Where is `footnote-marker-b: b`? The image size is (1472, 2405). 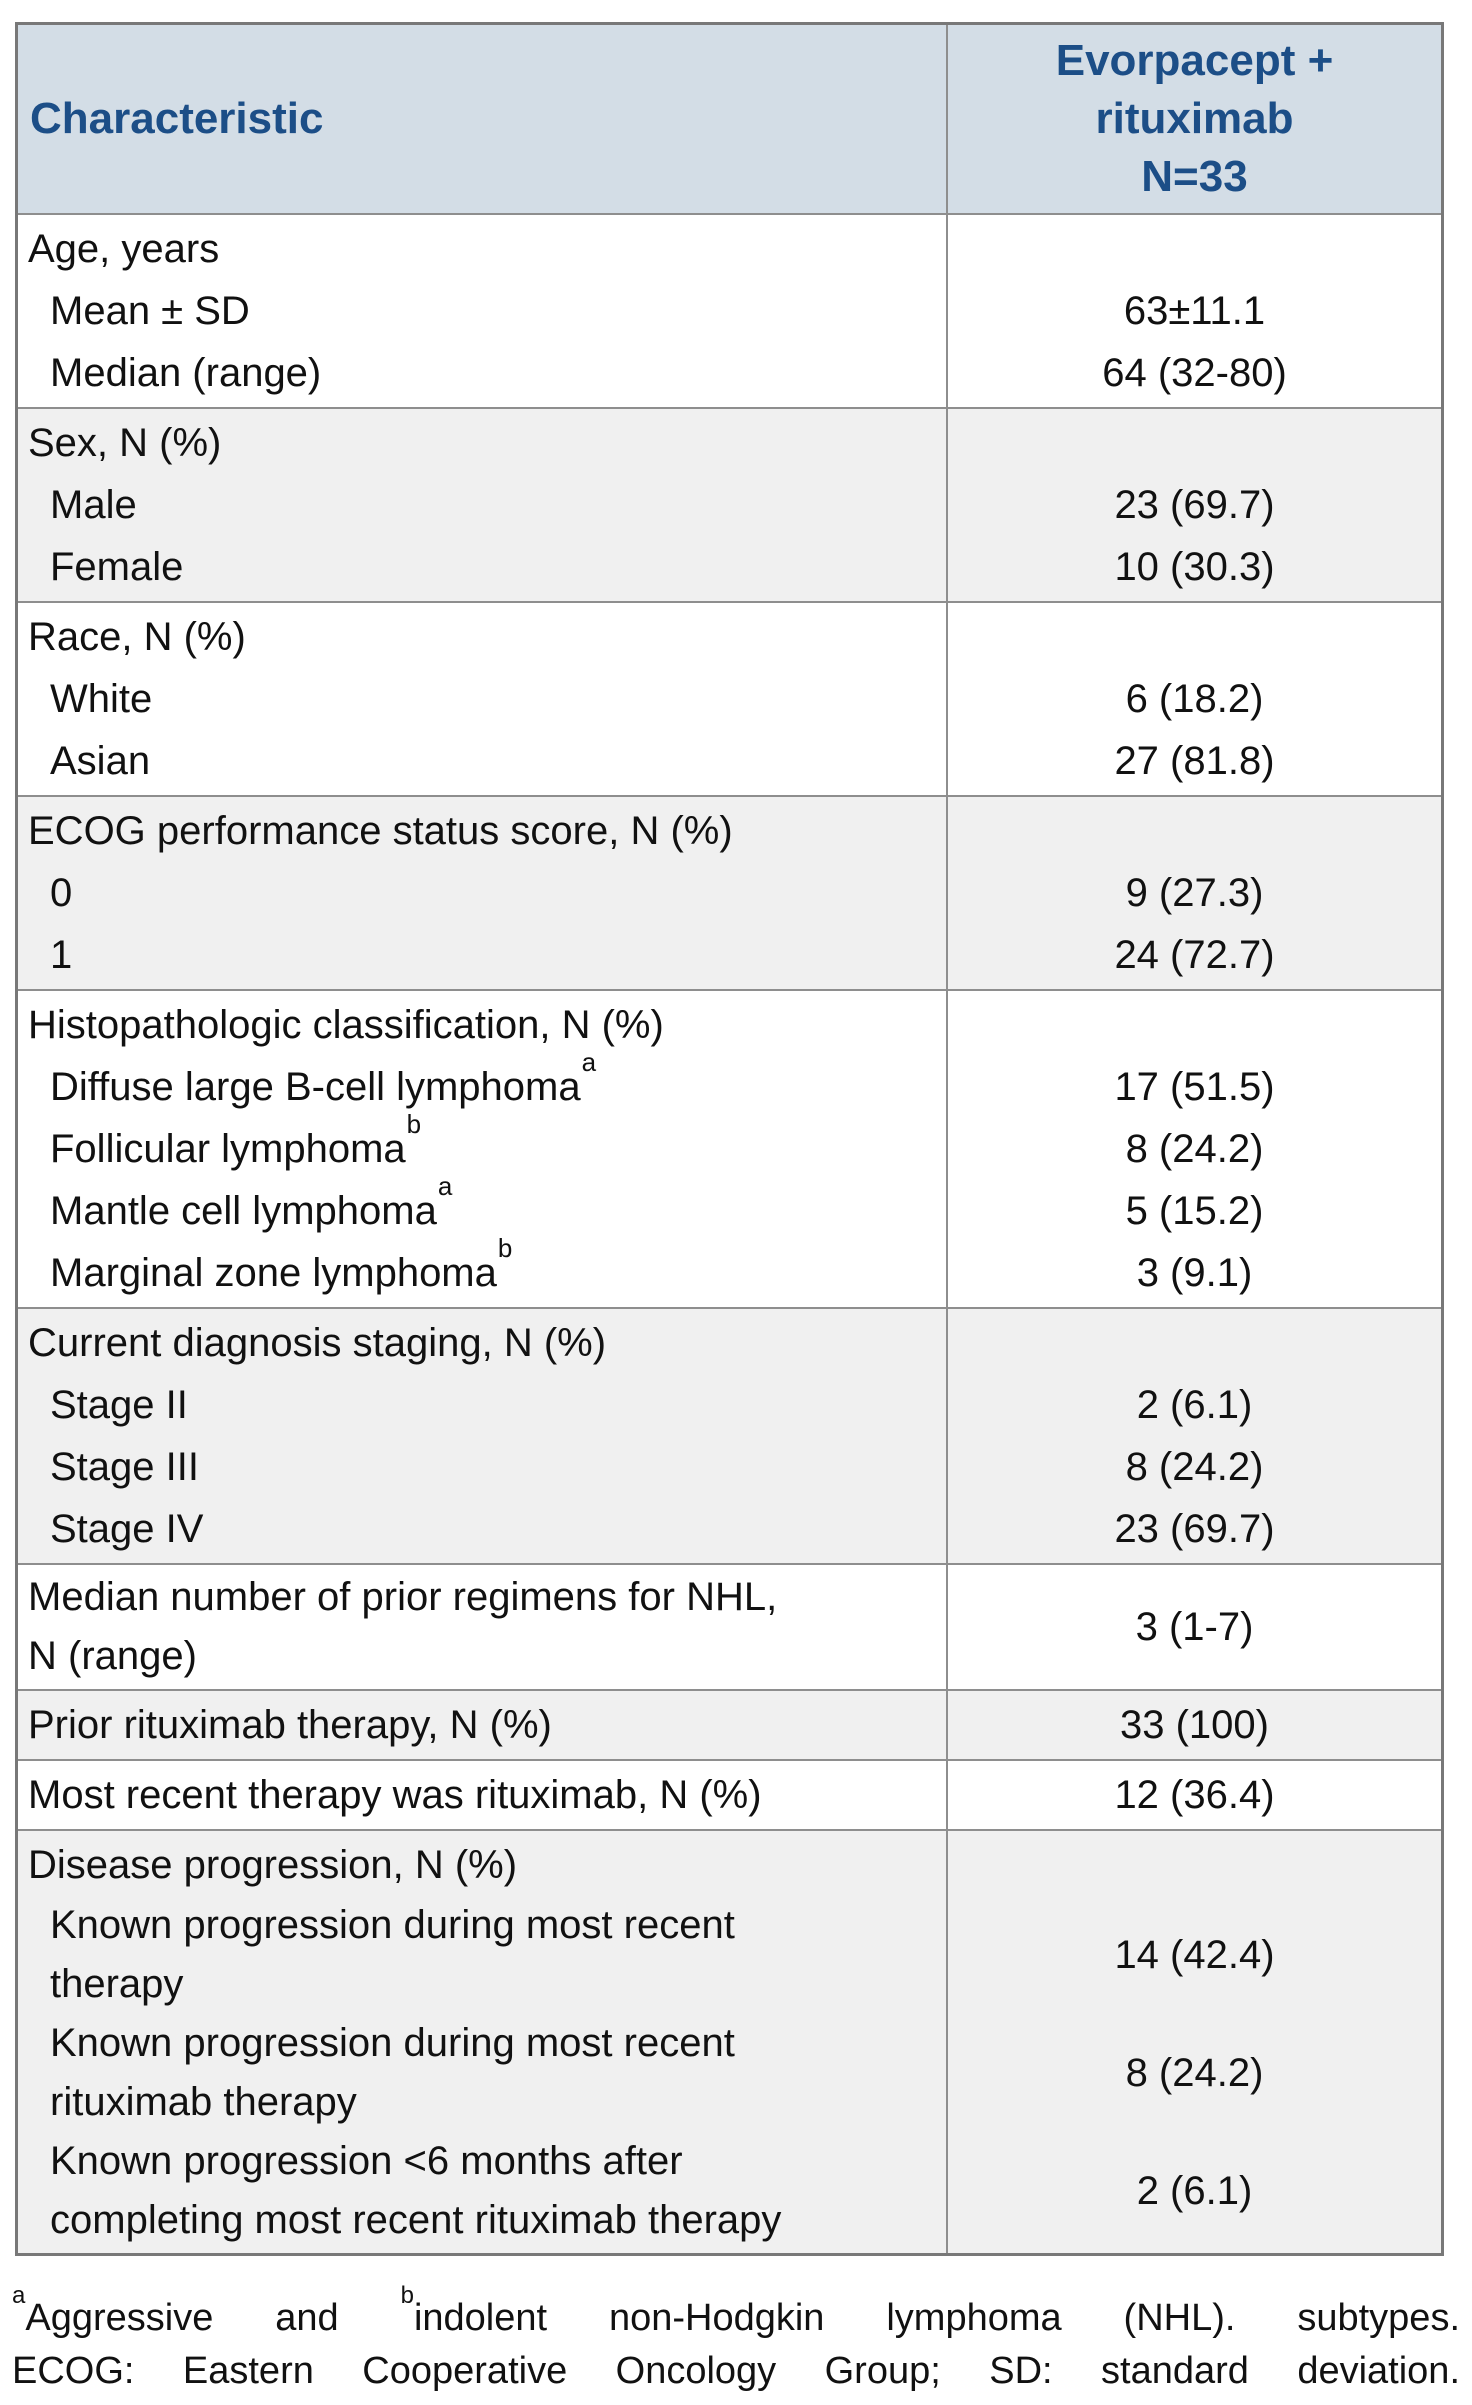 footnote-marker-b: b is located at coordinates (407, 2296).